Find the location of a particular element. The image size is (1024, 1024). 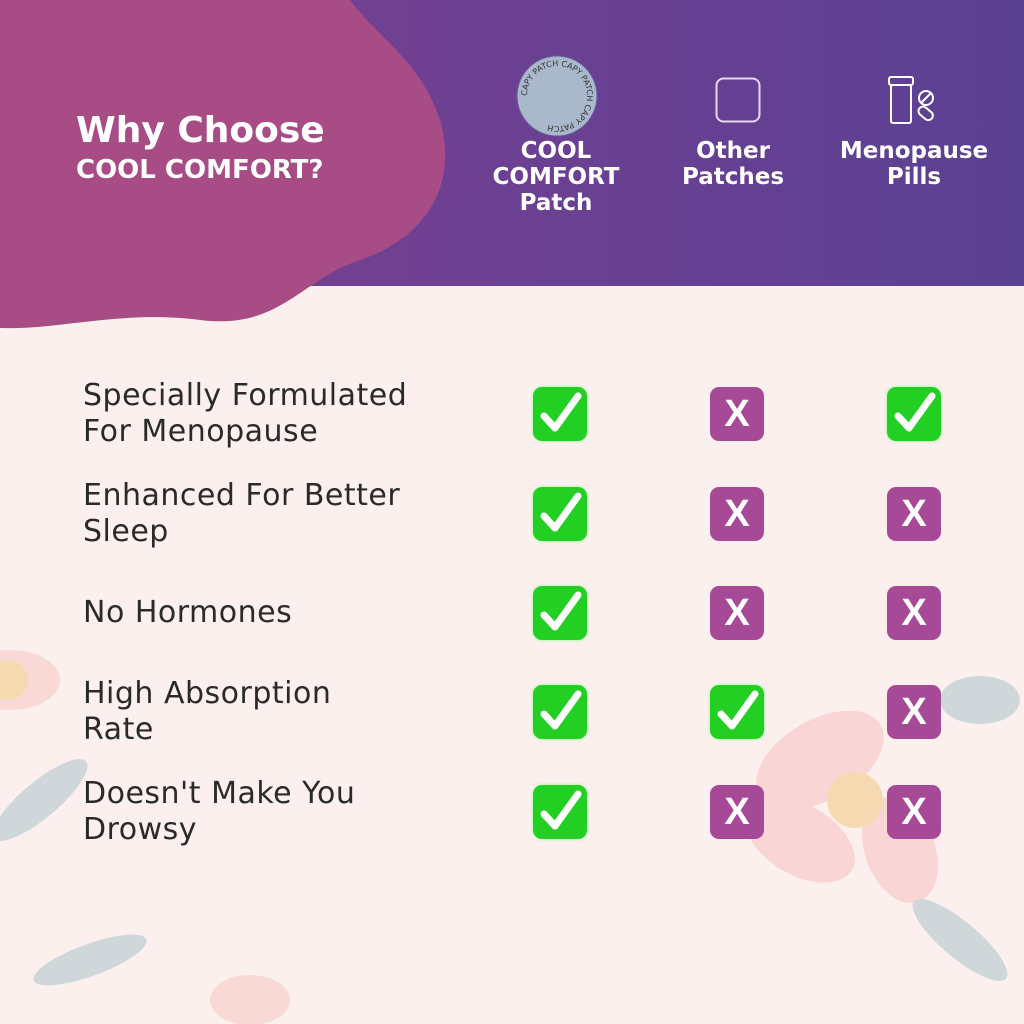

page-title: Why Choose COOL COMFORT? is located at coordinates (200, 147).